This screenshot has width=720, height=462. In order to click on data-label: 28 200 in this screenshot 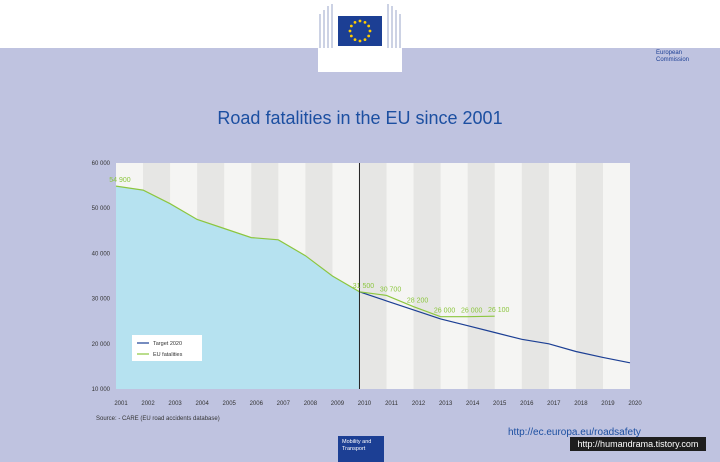, I will do `click(418, 301)`.